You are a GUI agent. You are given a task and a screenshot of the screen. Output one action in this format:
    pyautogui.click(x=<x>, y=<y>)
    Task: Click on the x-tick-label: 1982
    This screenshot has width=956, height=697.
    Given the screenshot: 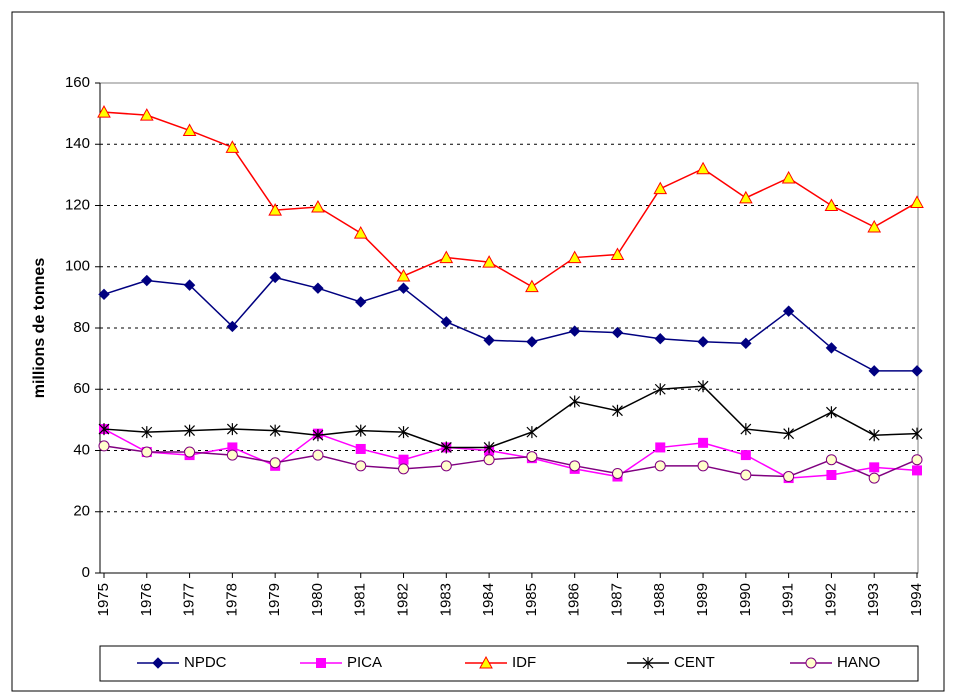 What is the action you would take?
    pyautogui.click(x=402, y=599)
    